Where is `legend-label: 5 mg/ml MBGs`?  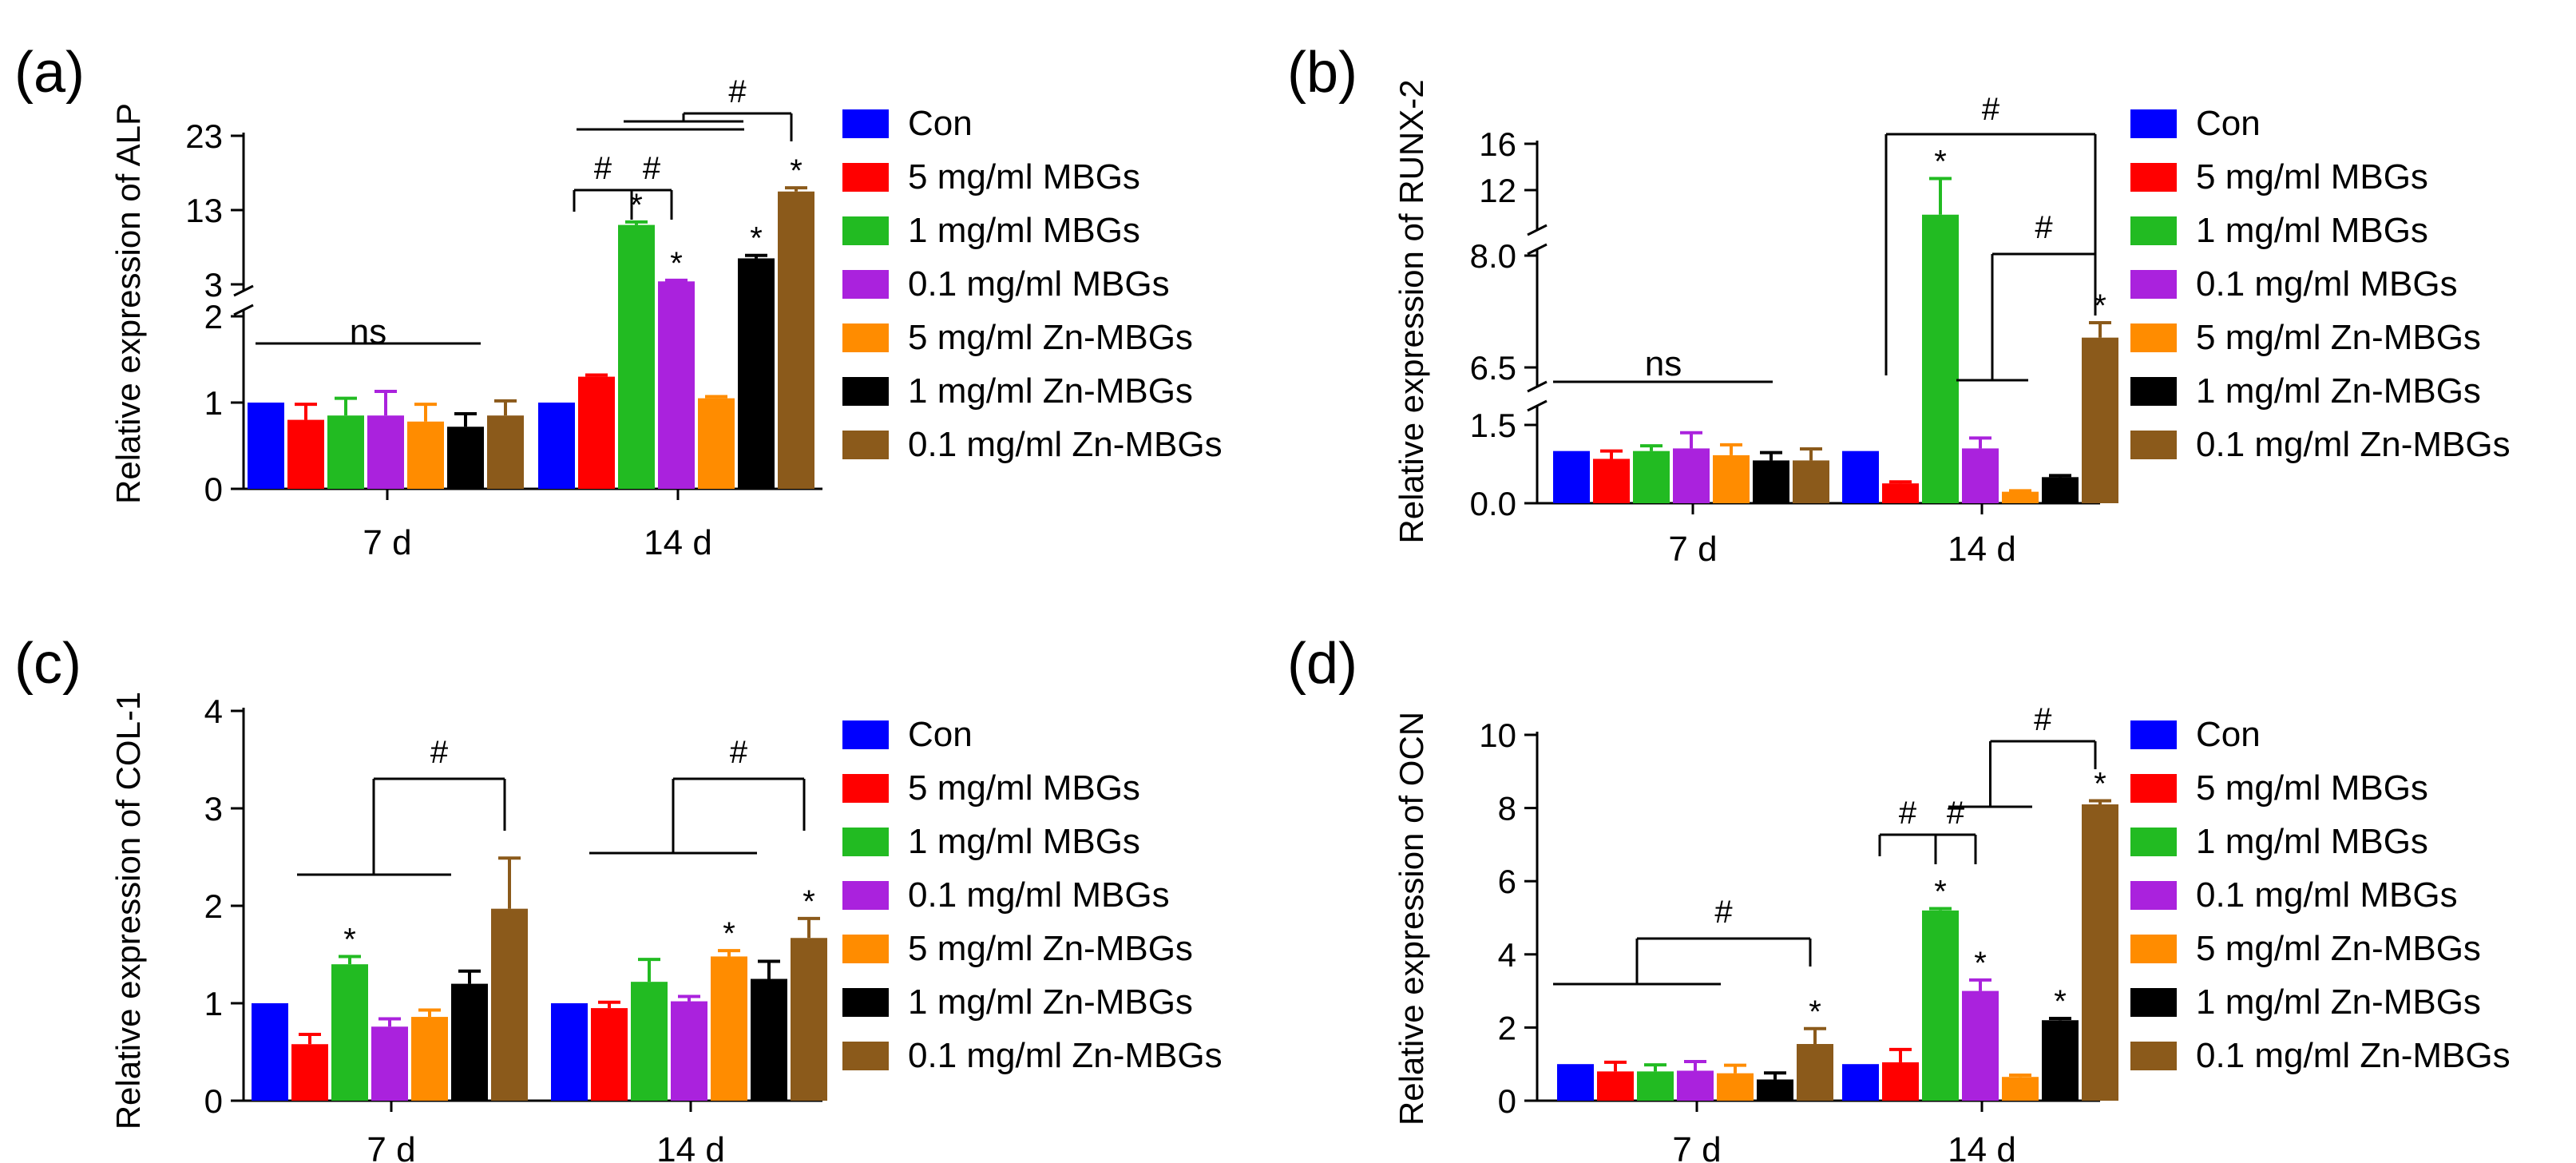 legend-label: 5 mg/ml MBGs is located at coordinates (1024, 177).